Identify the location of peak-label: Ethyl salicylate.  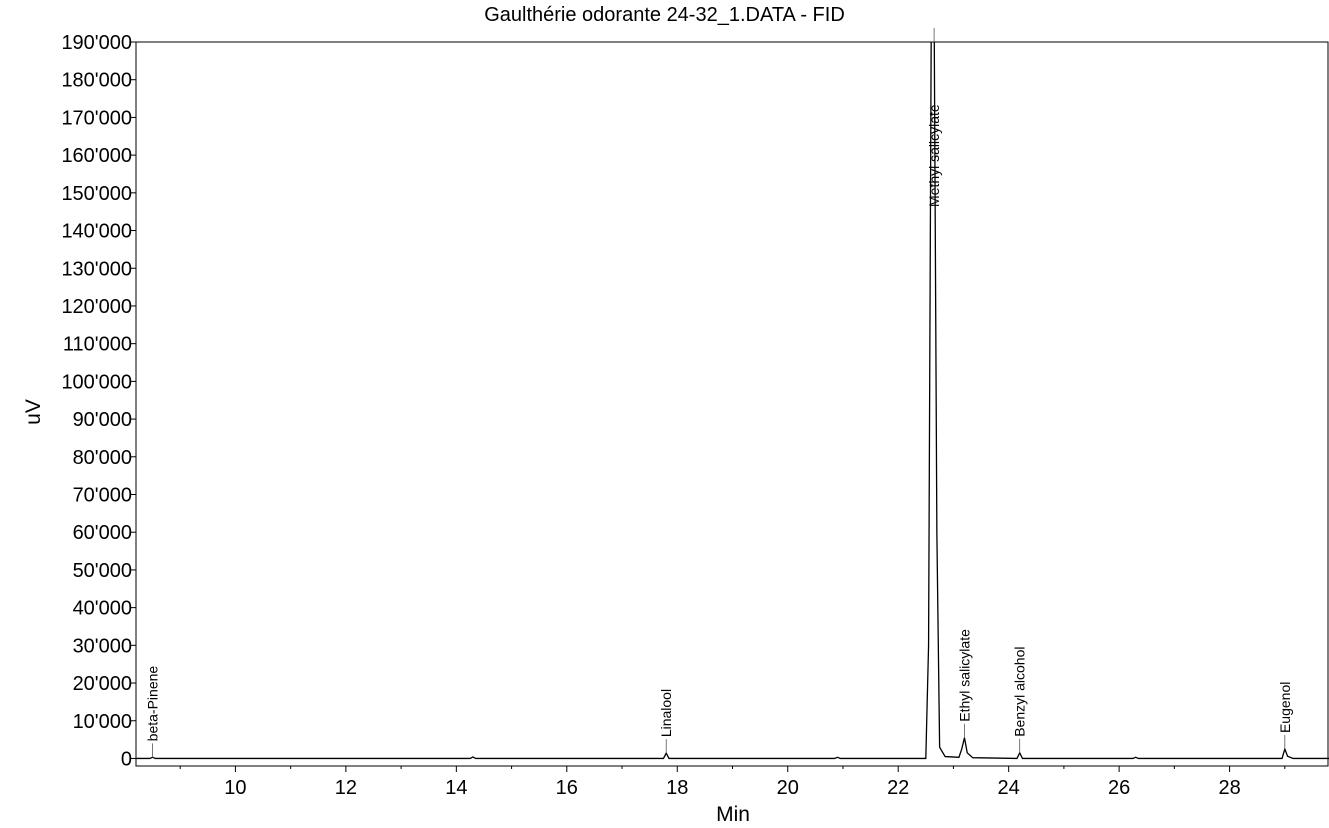
(964, 675).